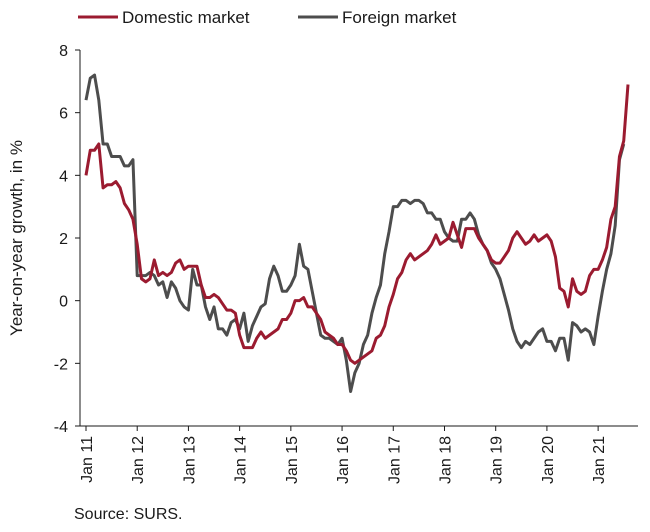  Describe the element at coordinates (63, 302) in the screenshot. I see `y-tick-label: 0` at that location.